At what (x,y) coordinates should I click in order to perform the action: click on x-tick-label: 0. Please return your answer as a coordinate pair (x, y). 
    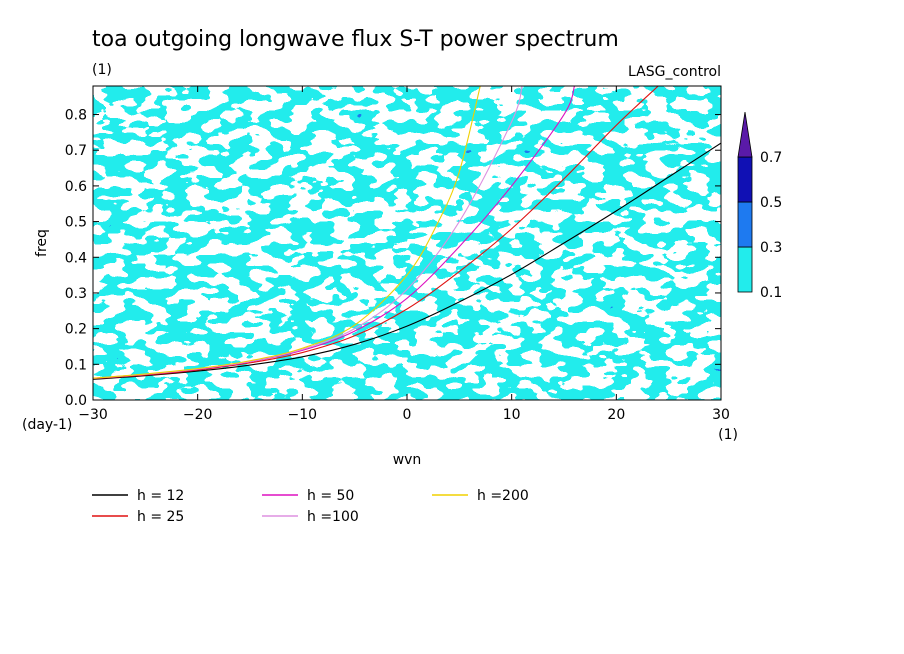
    Looking at the image, I should click on (407, 415).